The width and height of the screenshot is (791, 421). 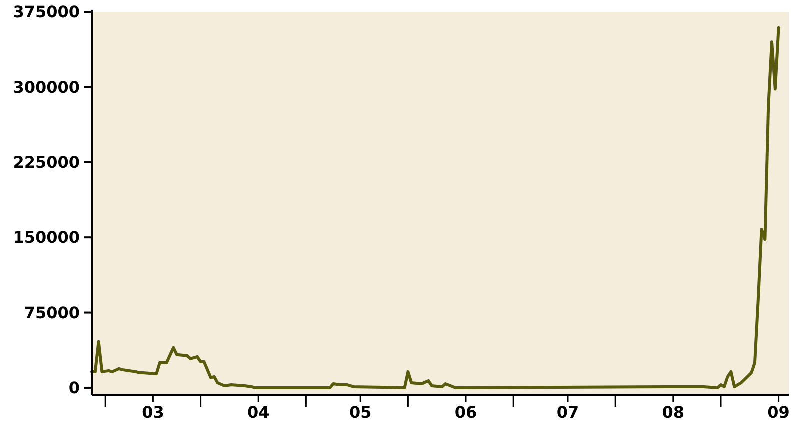 What do you see at coordinates (466, 412) in the screenshot?
I see `x-tick-label: 06` at bounding box center [466, 412].